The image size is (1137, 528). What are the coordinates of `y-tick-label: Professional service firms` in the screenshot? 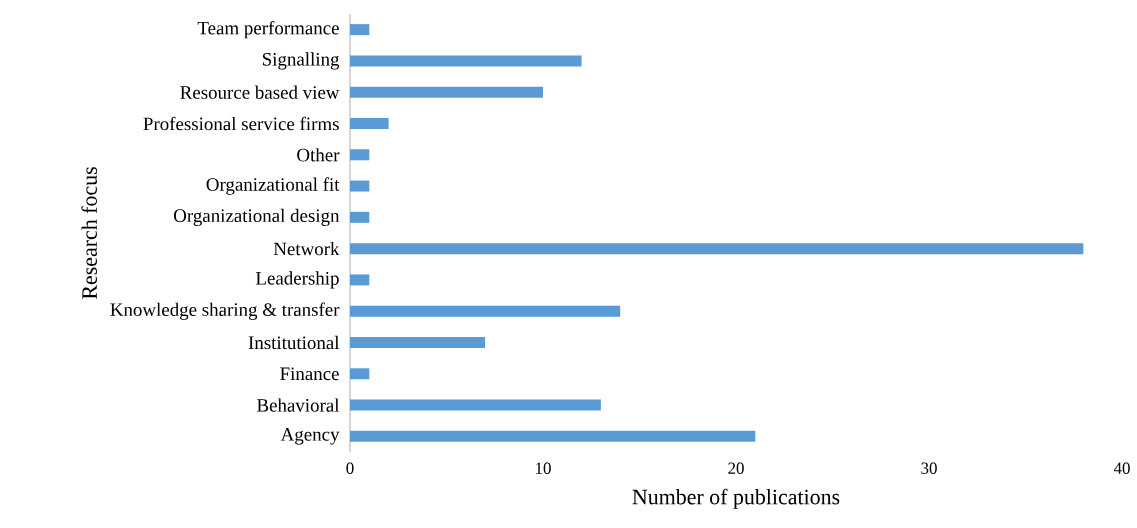 It's located at (241, 123).